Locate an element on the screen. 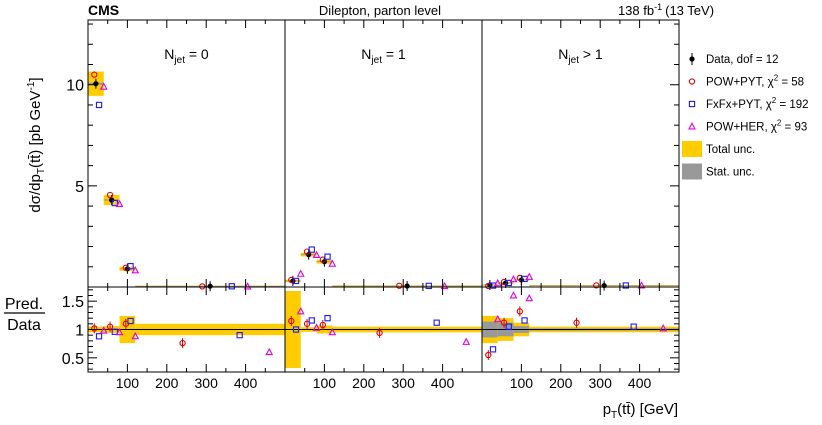 This screenshot has height=425, width=822. powpyt-point-top-p1-b3 is located at coordinates (399, 285).